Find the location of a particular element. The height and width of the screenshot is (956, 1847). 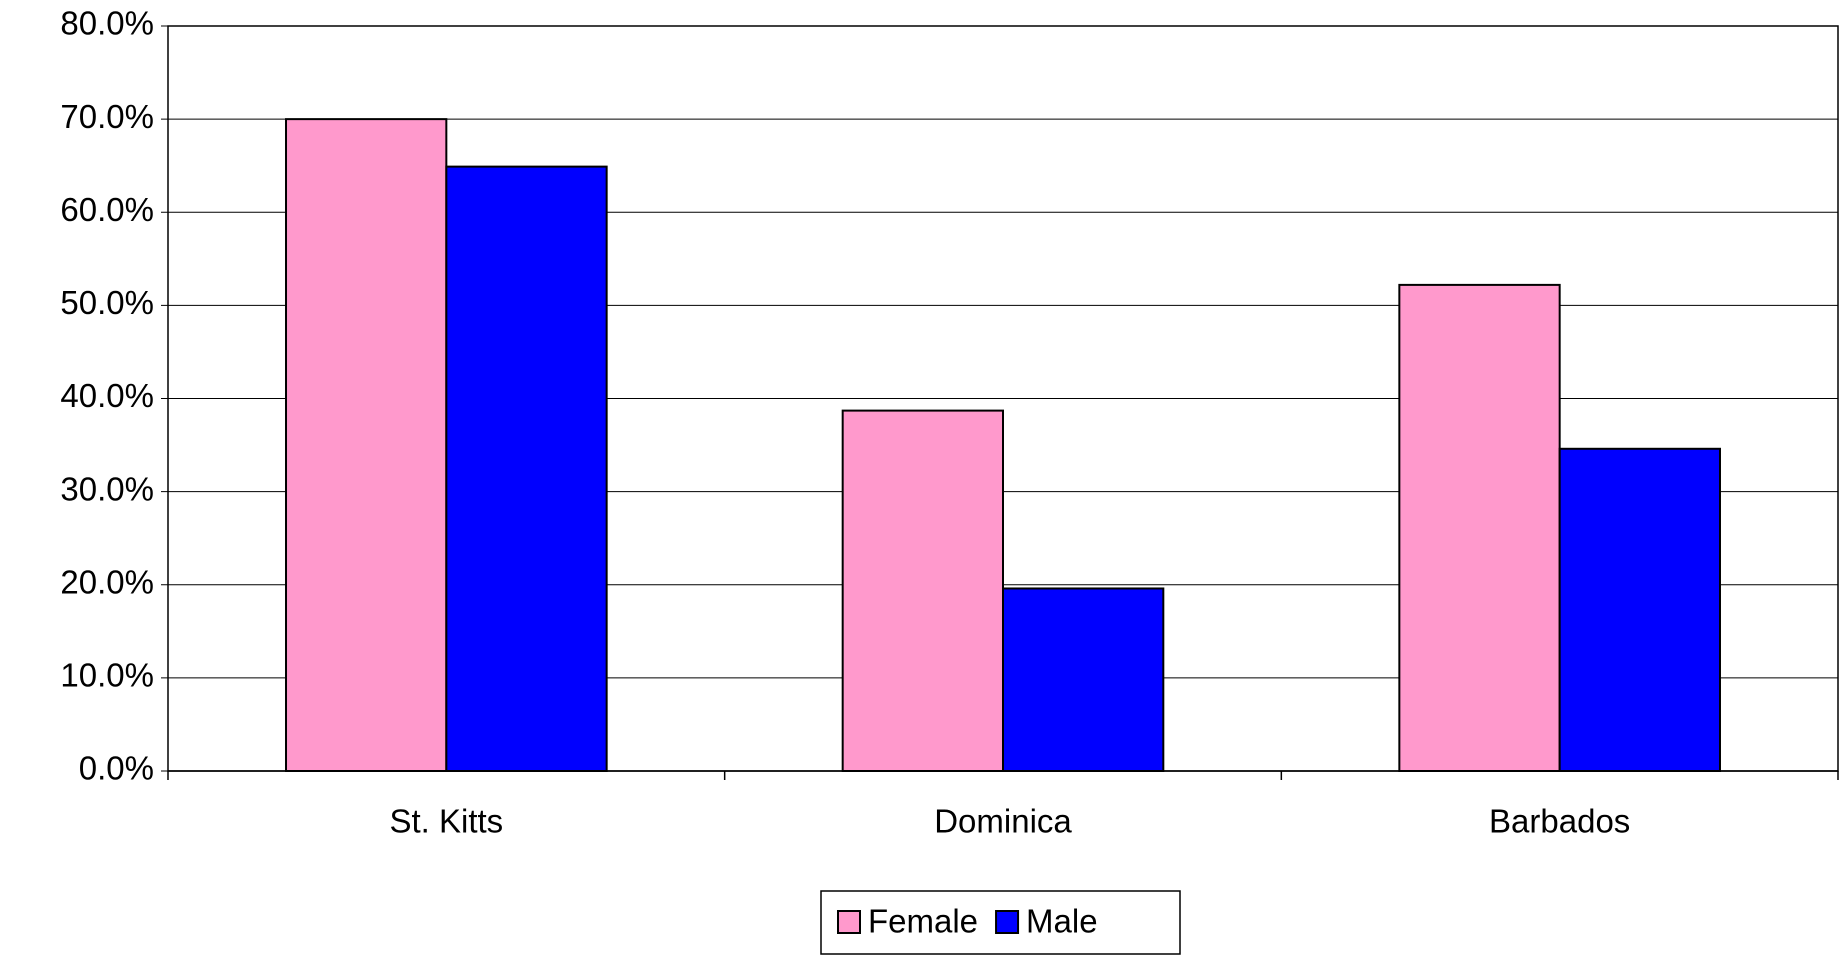

y-tick-label: 40.0% is located at coordinates (107, 395).